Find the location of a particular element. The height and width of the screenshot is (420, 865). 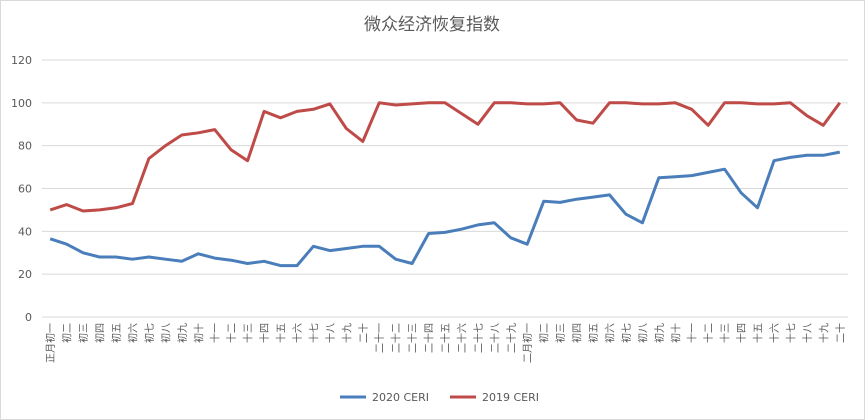

x-tick-label: 二十四 is located at coordinates (429, 338).